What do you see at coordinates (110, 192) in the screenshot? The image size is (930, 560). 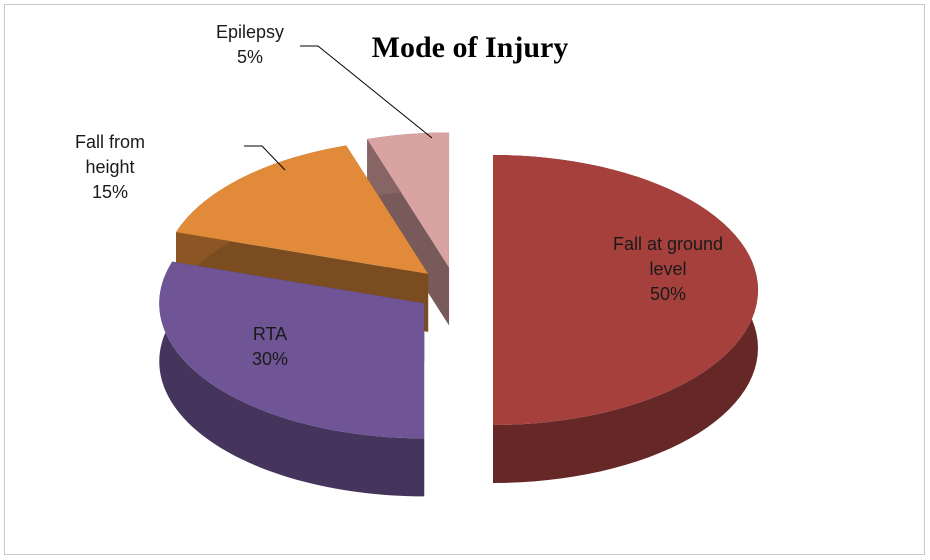 I see `slice-value-label: 15%` at bounding box center [110, 192].